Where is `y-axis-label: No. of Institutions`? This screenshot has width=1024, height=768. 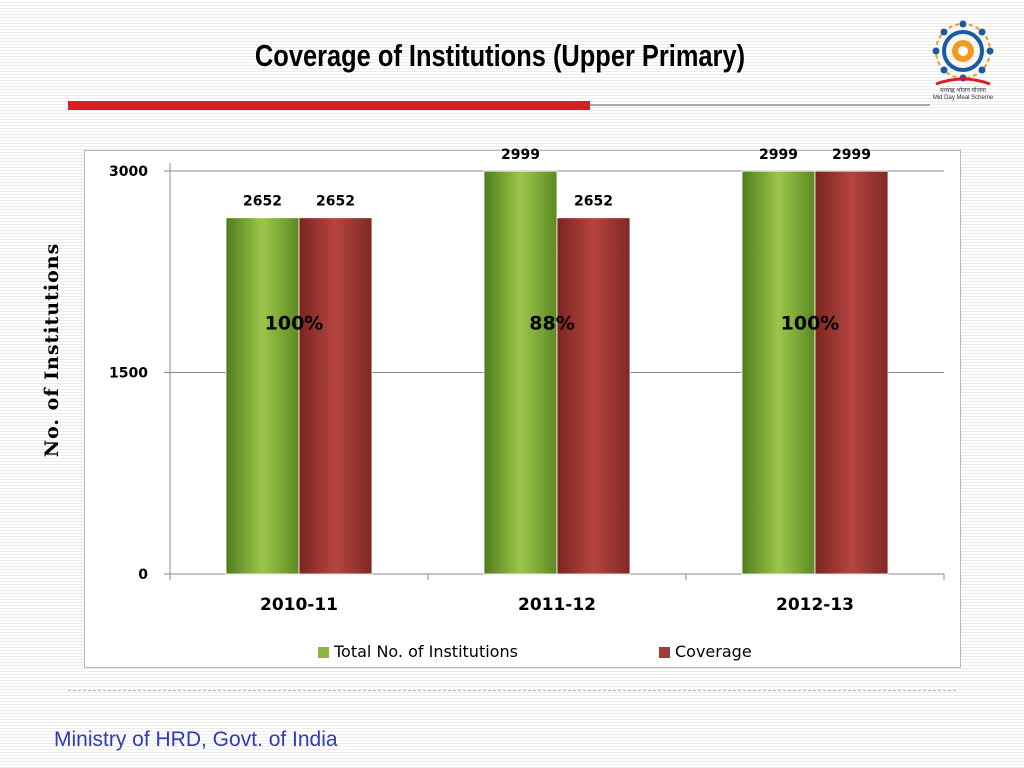 y-axis-label: No. of Institutions is located at coordinates (52, 350).